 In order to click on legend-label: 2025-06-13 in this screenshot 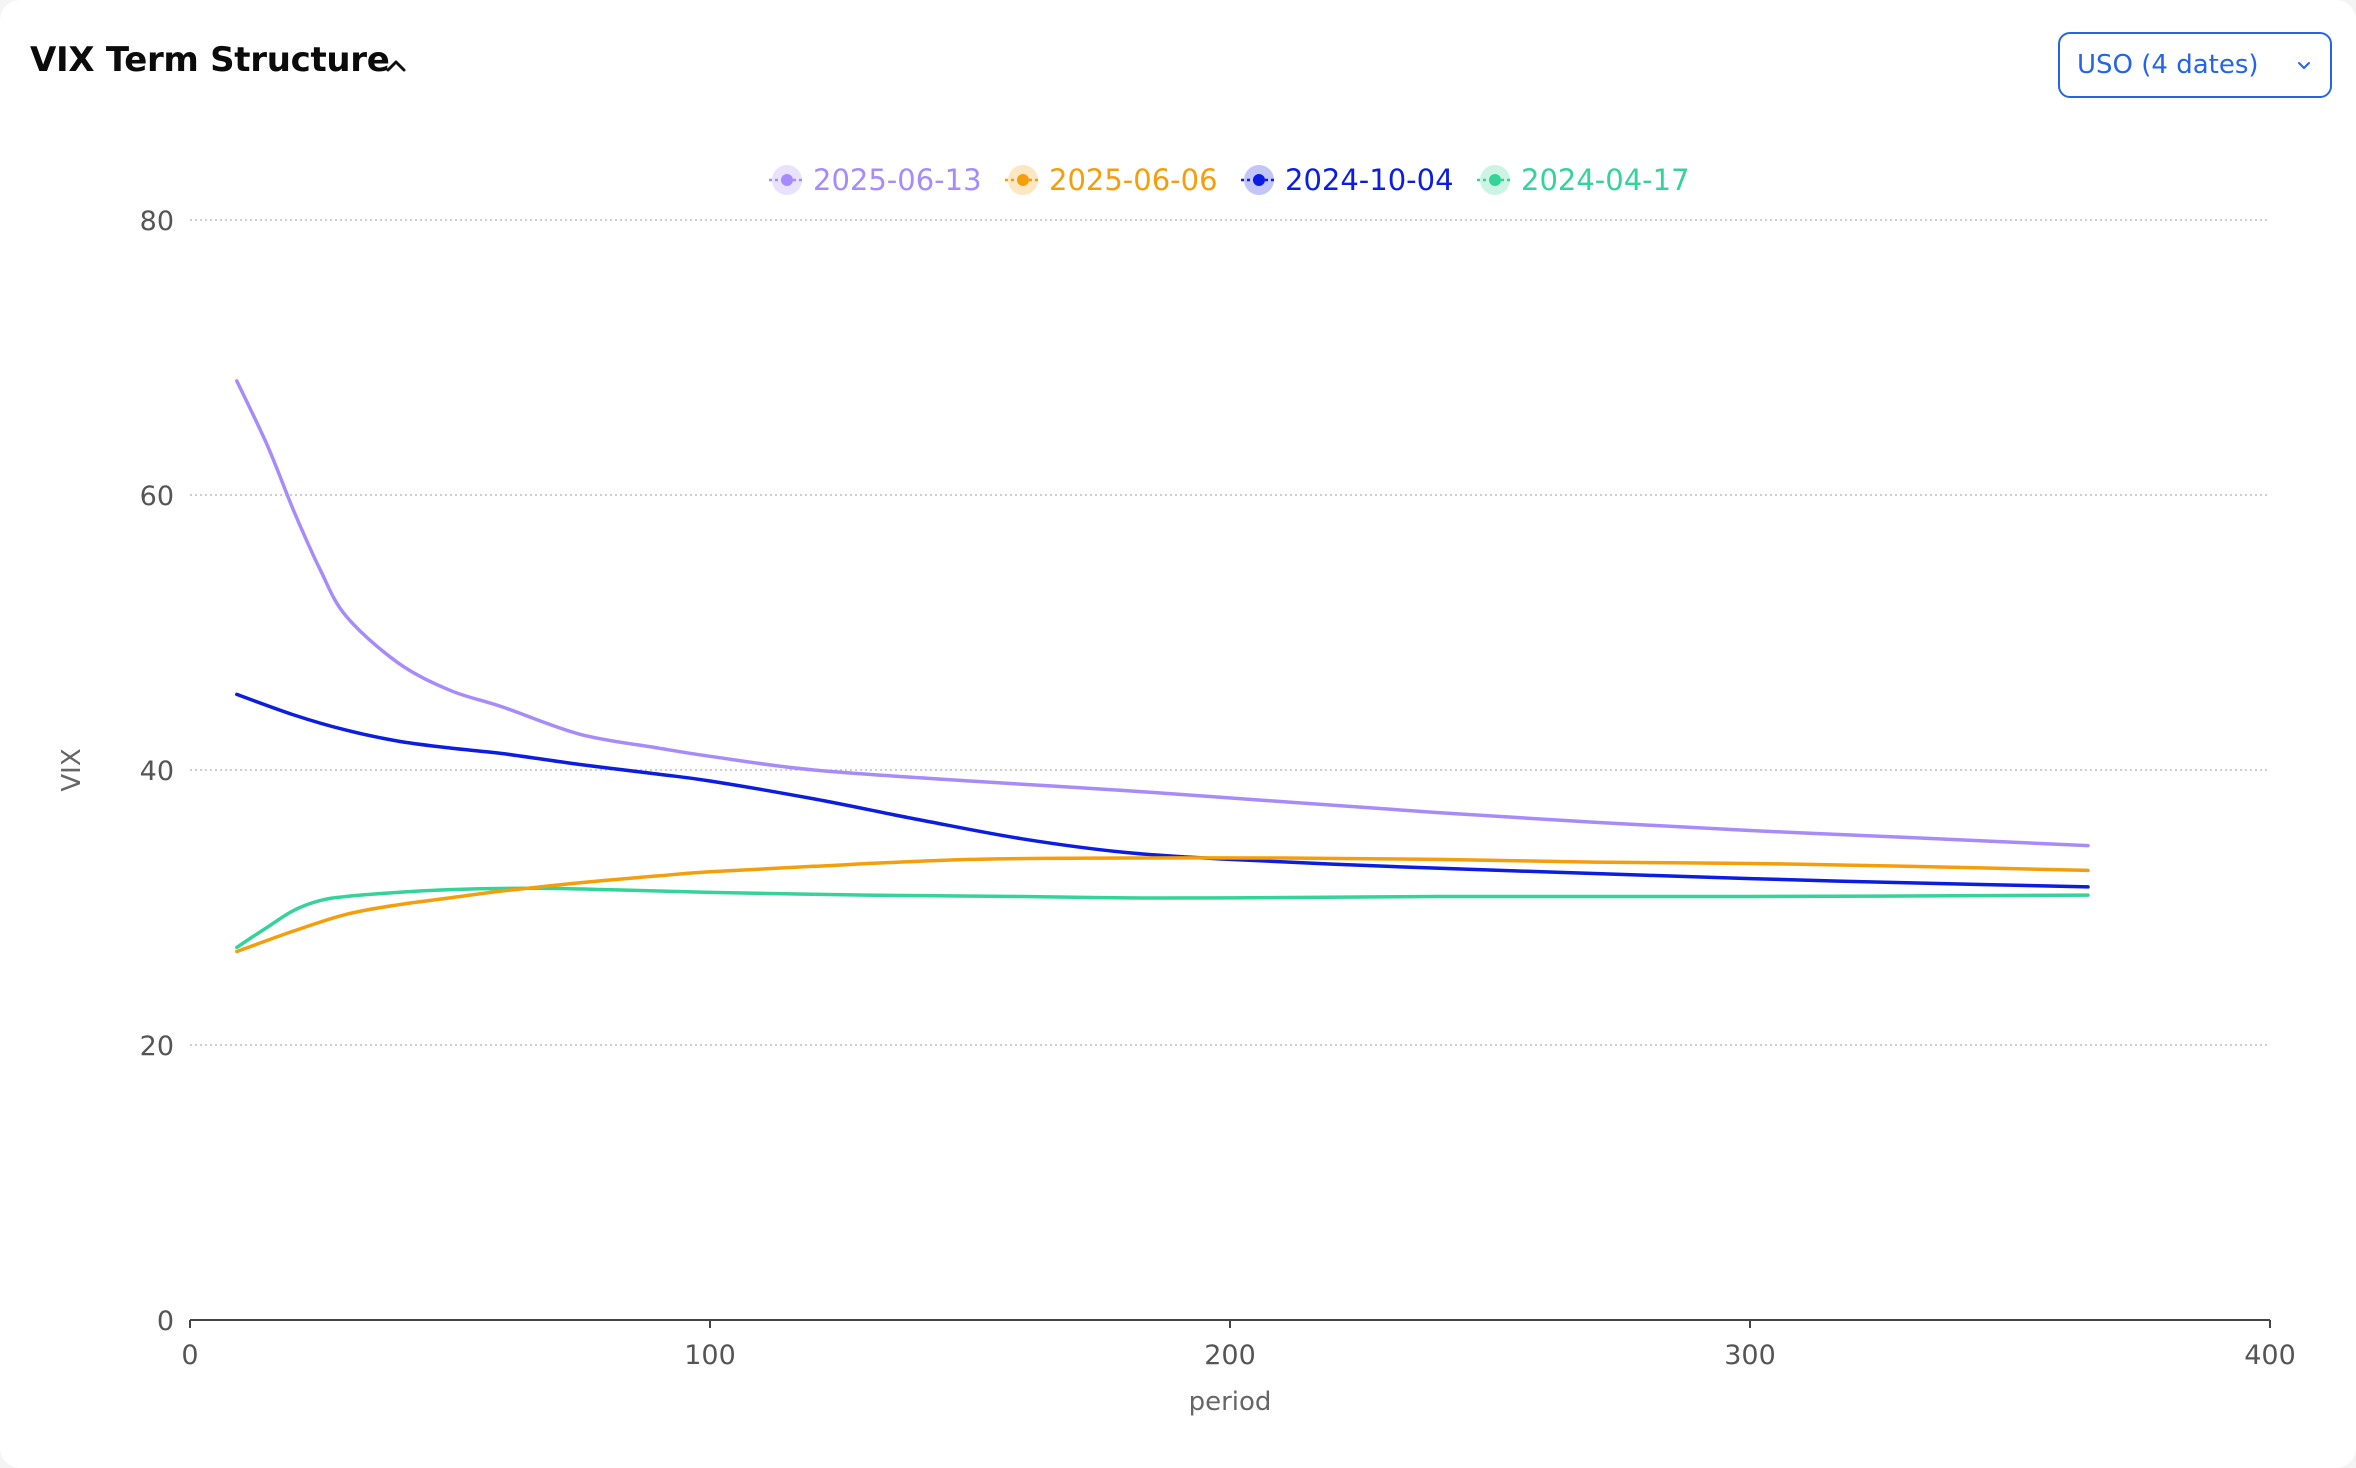, I will do `click(897, 180)`.